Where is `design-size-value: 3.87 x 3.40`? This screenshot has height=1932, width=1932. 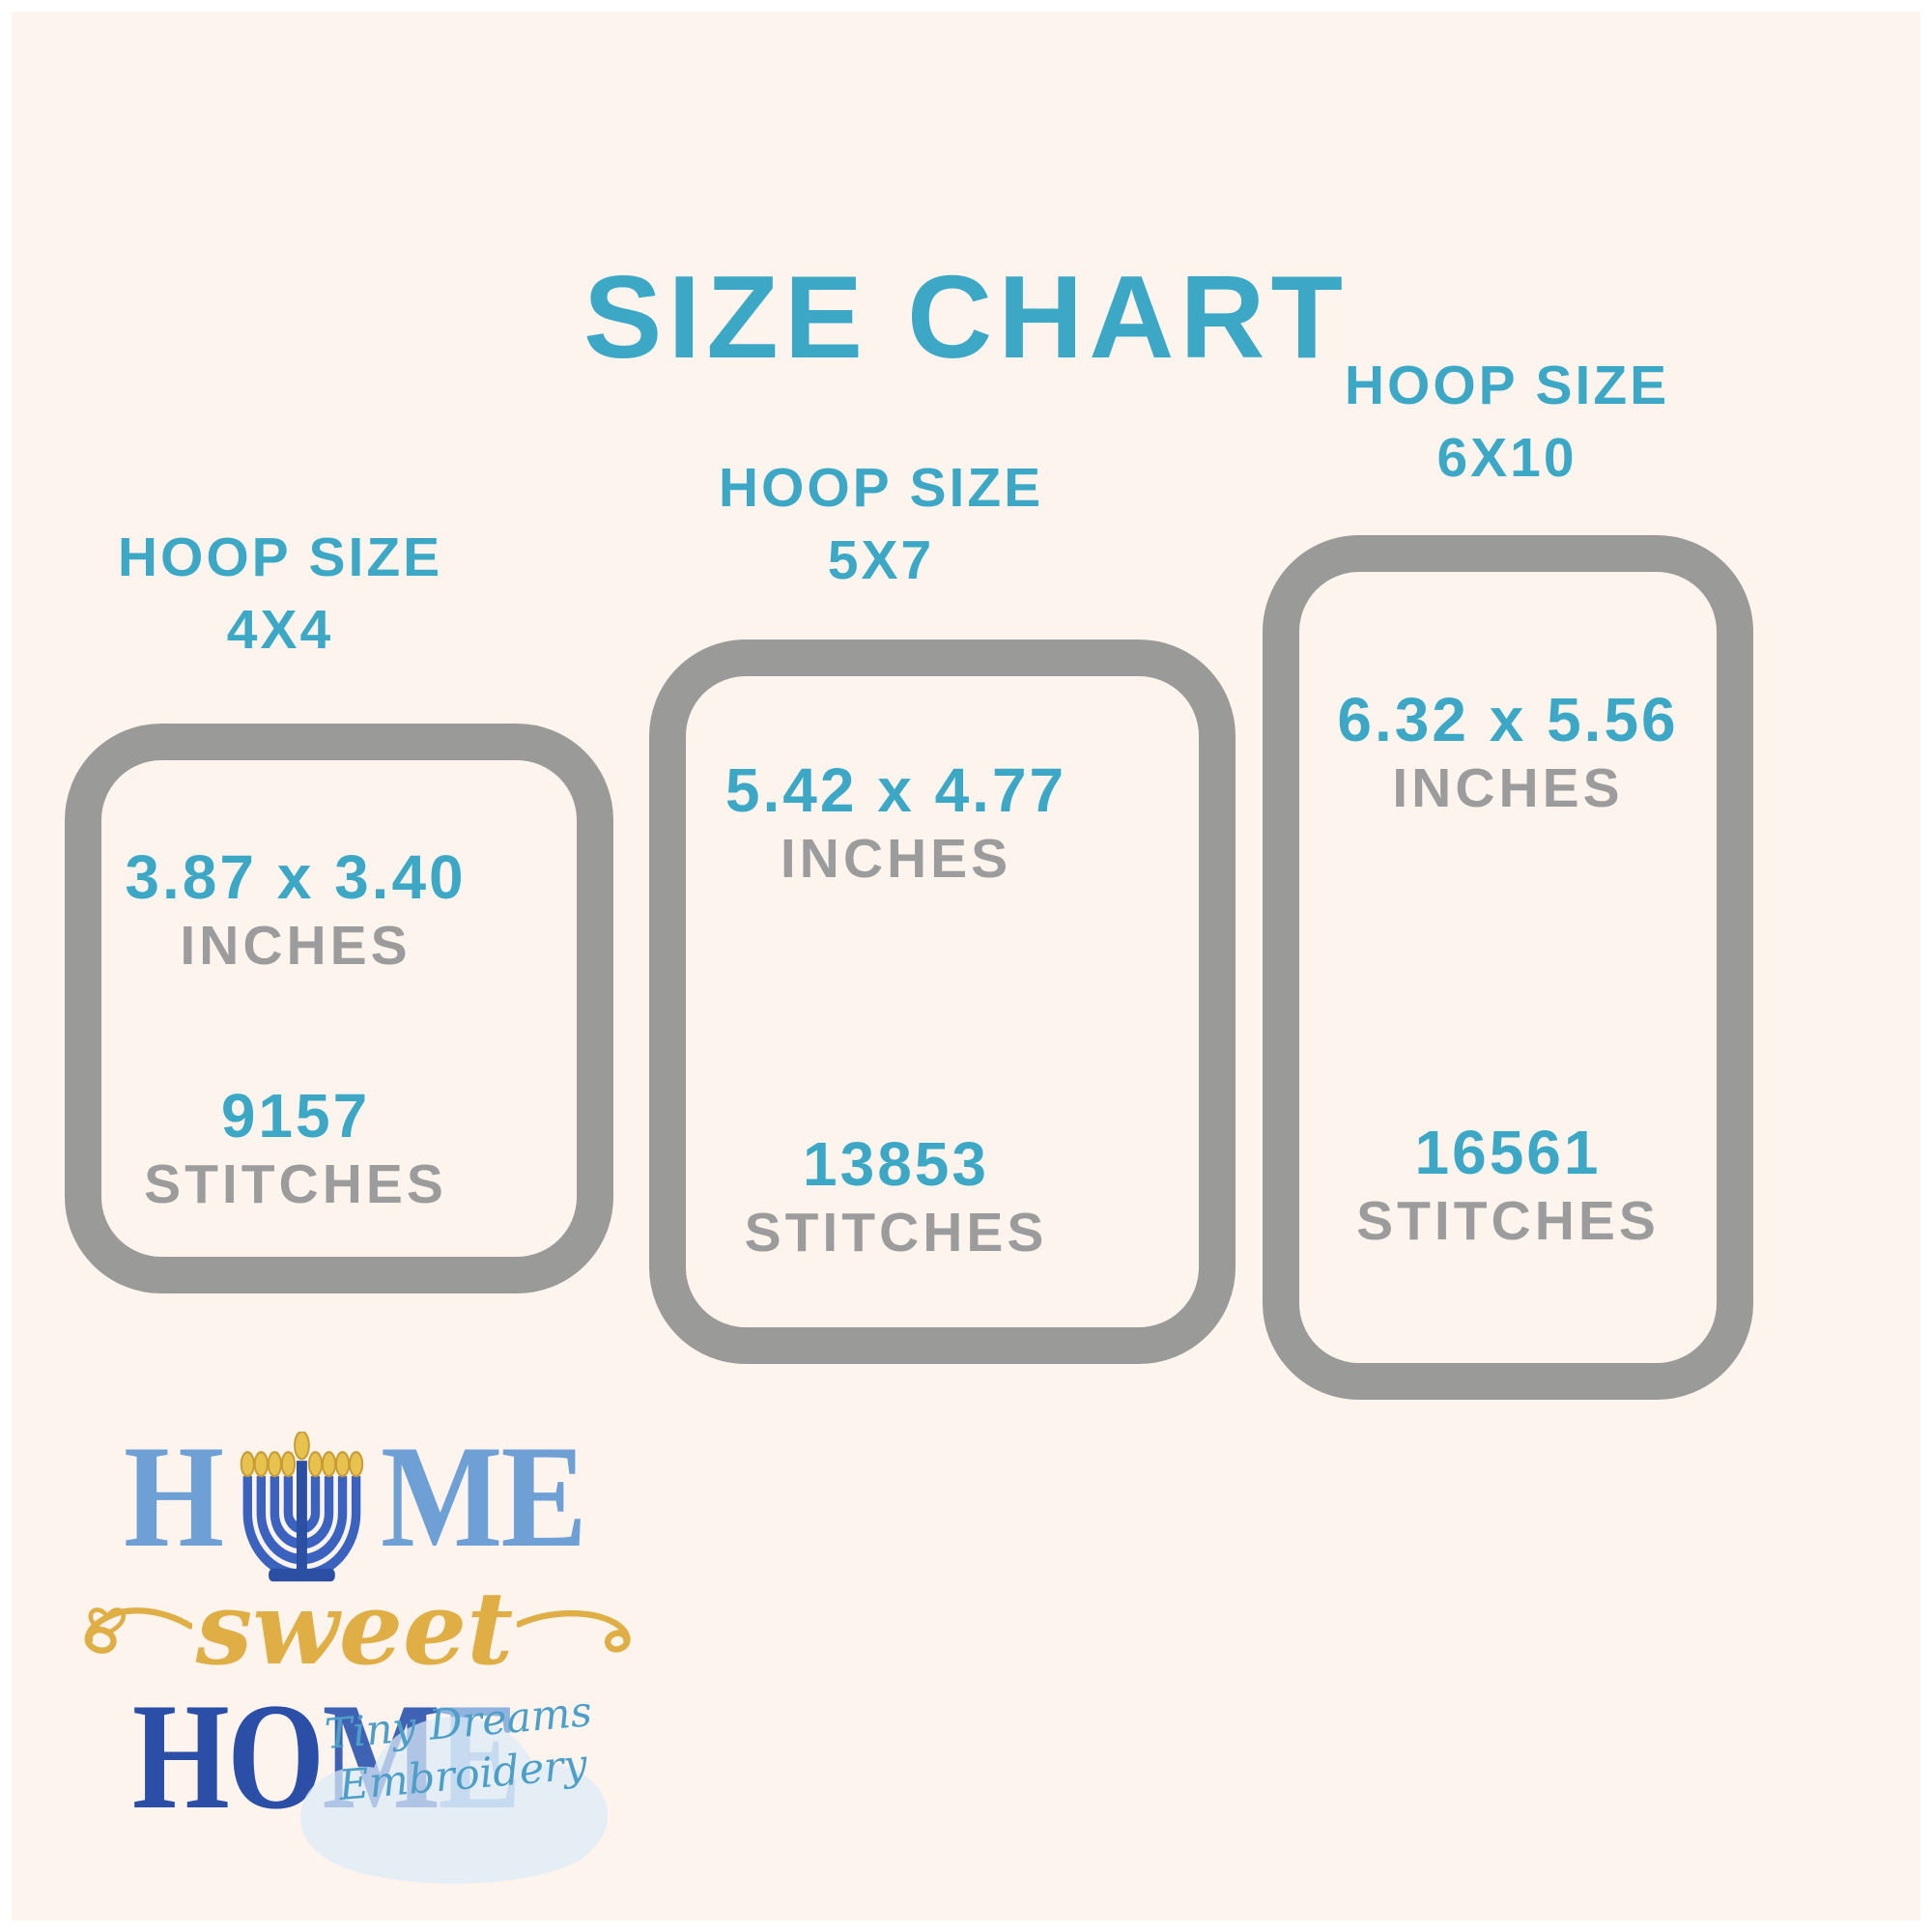 design-size-value: 3.87 x 3.40 is located at coordinates (296, 877).